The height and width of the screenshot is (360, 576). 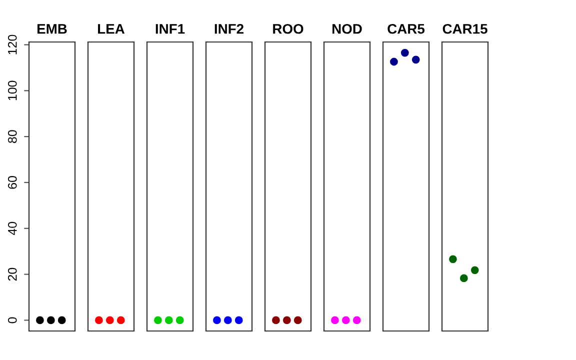 I want to click on y-tick-label: 80, so click(x=12, y=136).